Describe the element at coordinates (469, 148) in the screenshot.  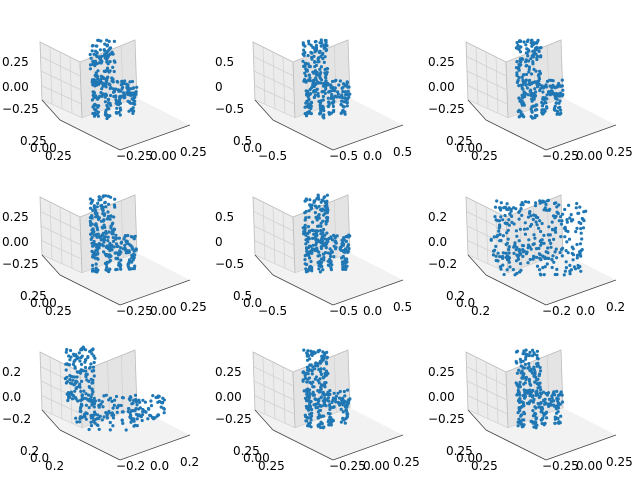
I see `x-tick-label: 0.00` at that location.